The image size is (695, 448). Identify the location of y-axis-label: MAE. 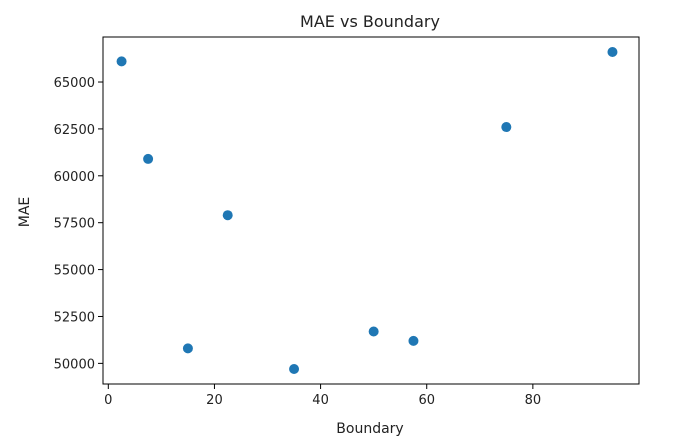
(25, 212).